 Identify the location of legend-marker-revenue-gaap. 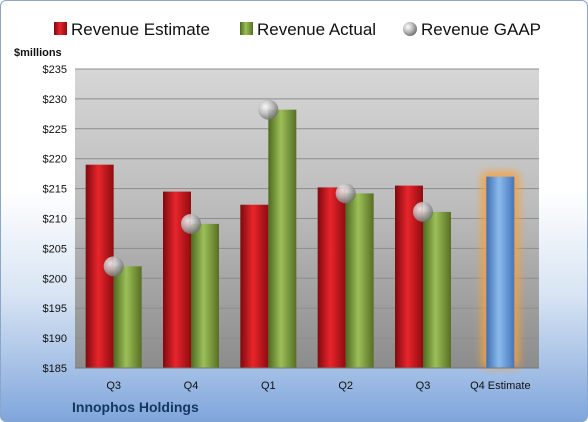
(410, 29).